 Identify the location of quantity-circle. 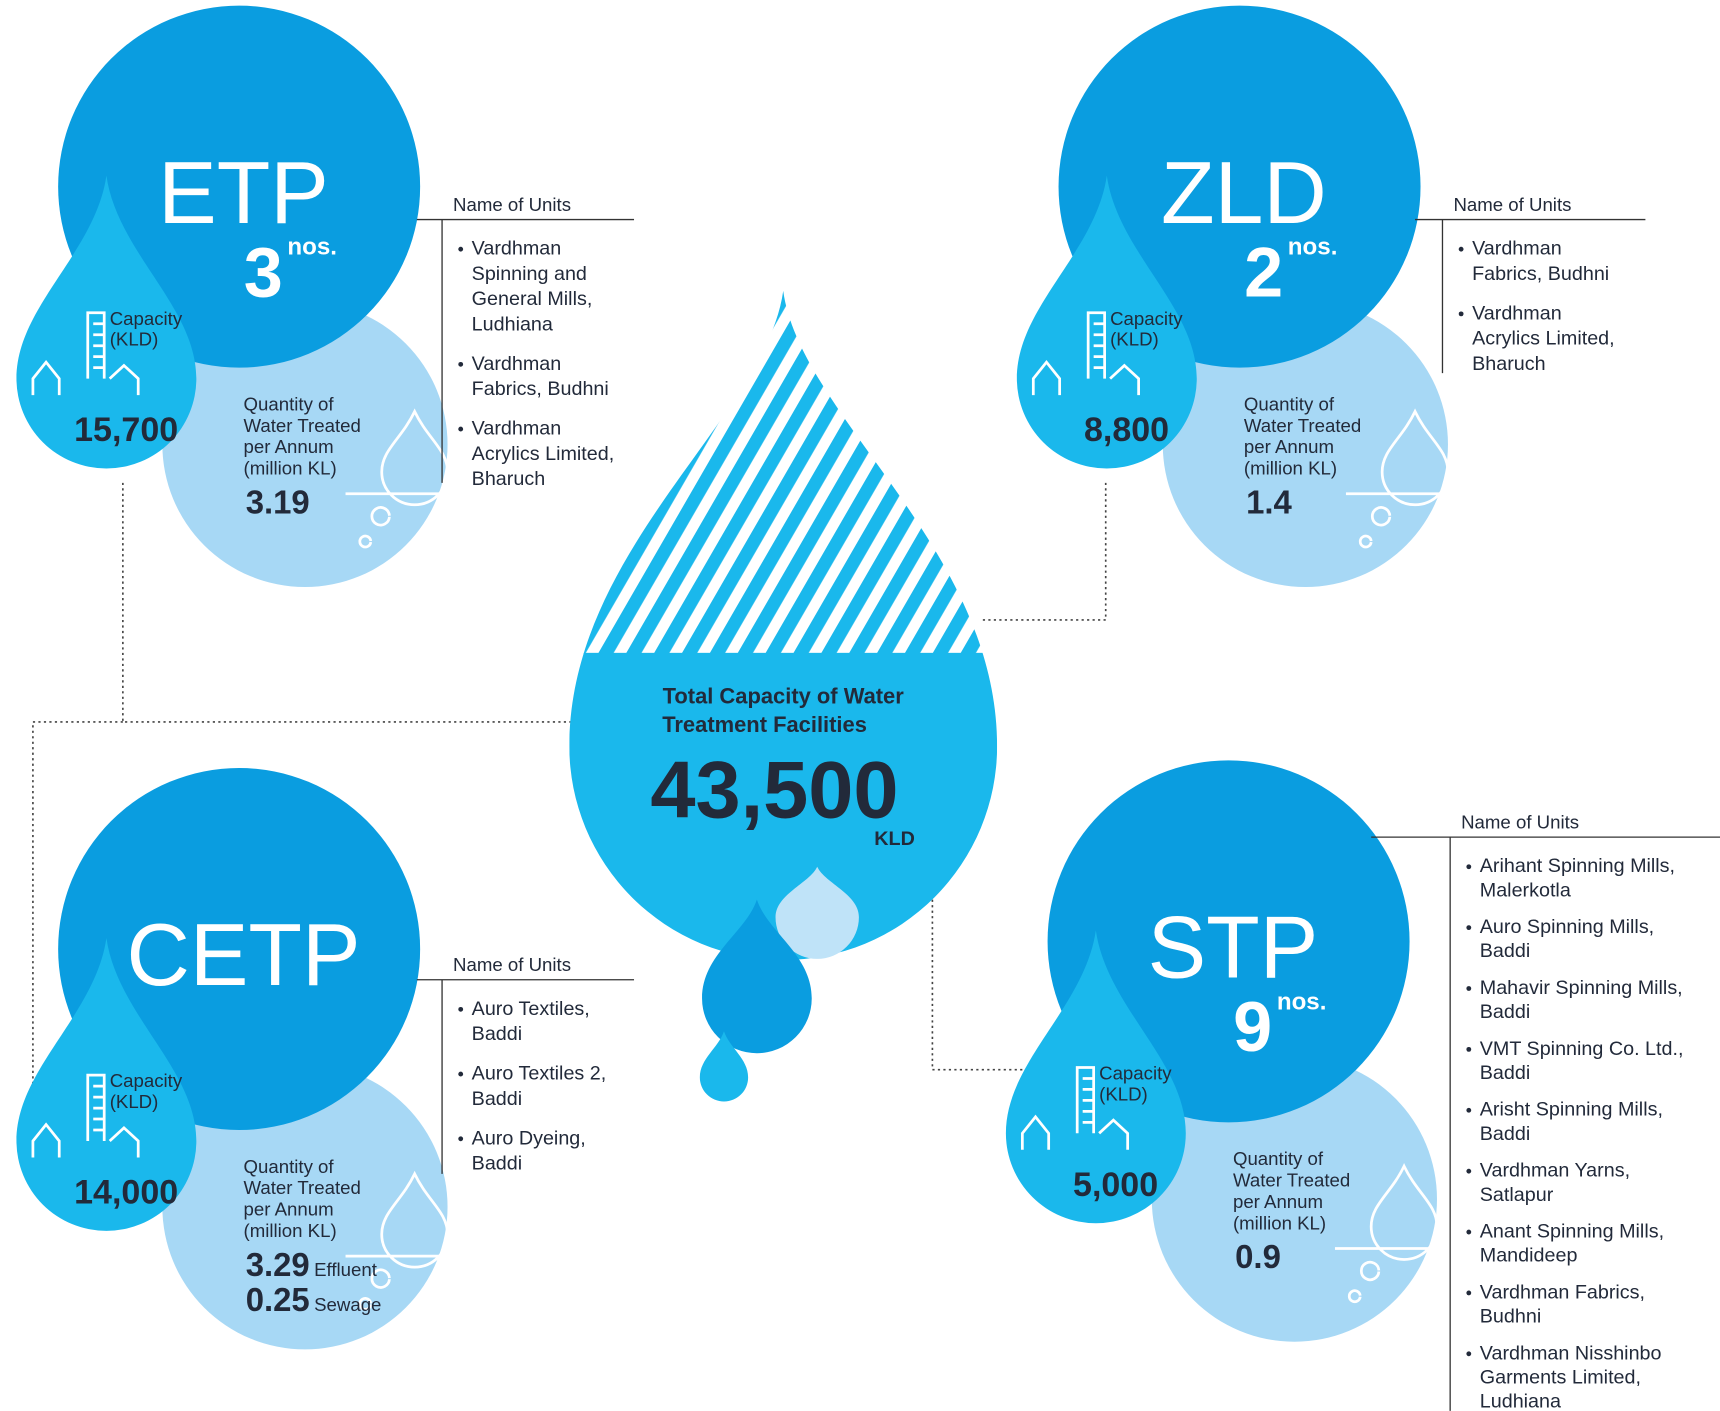
(305, 444).